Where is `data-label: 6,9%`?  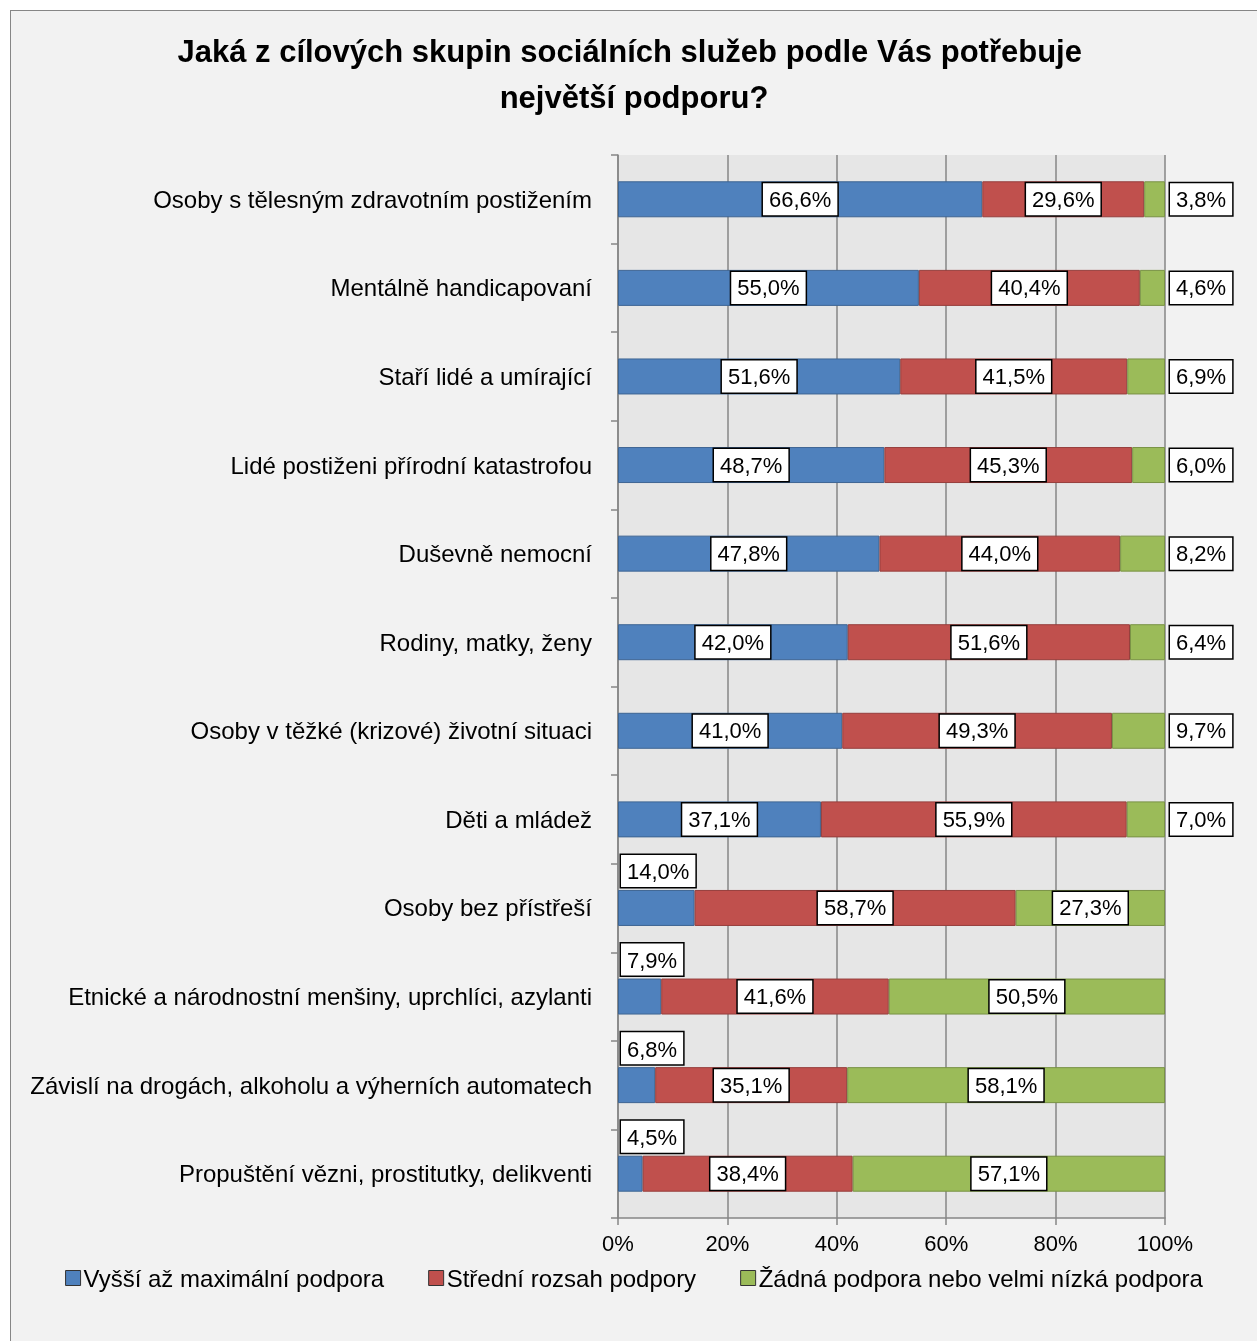 data-label: 6,9% is located at coordinates (1201, 376).